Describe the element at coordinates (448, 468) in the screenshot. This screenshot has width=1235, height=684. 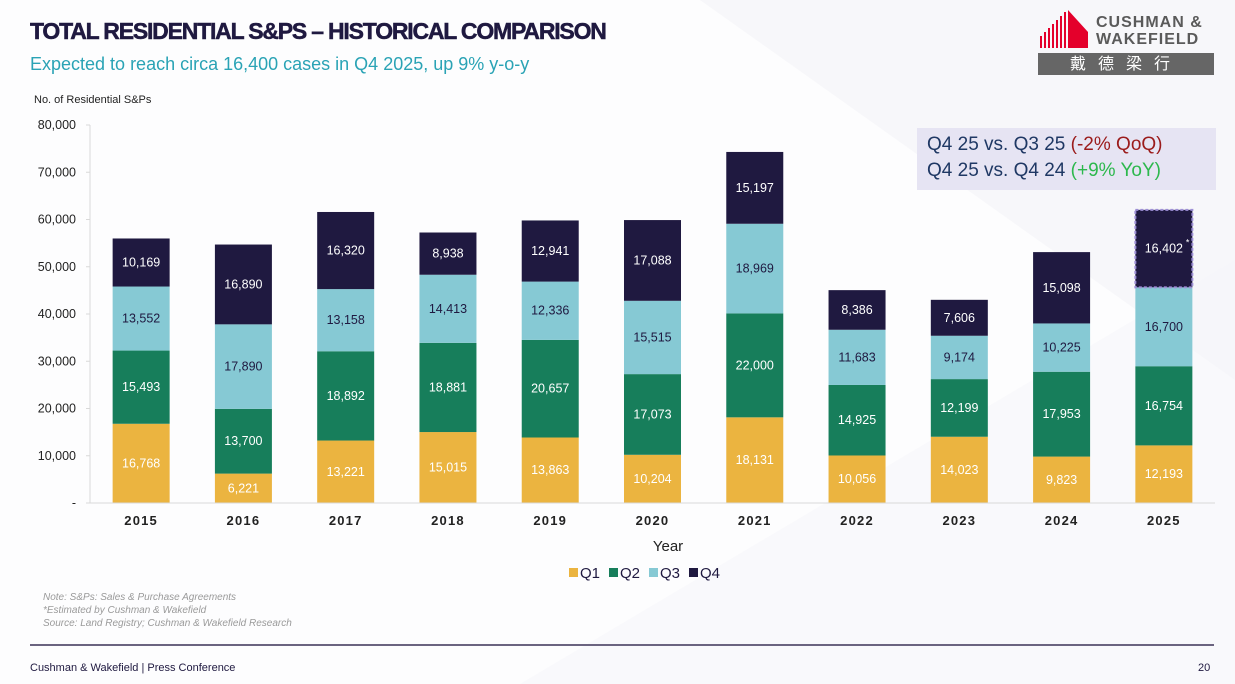
I see `data-label-q1-2018: 15,015` at that location.